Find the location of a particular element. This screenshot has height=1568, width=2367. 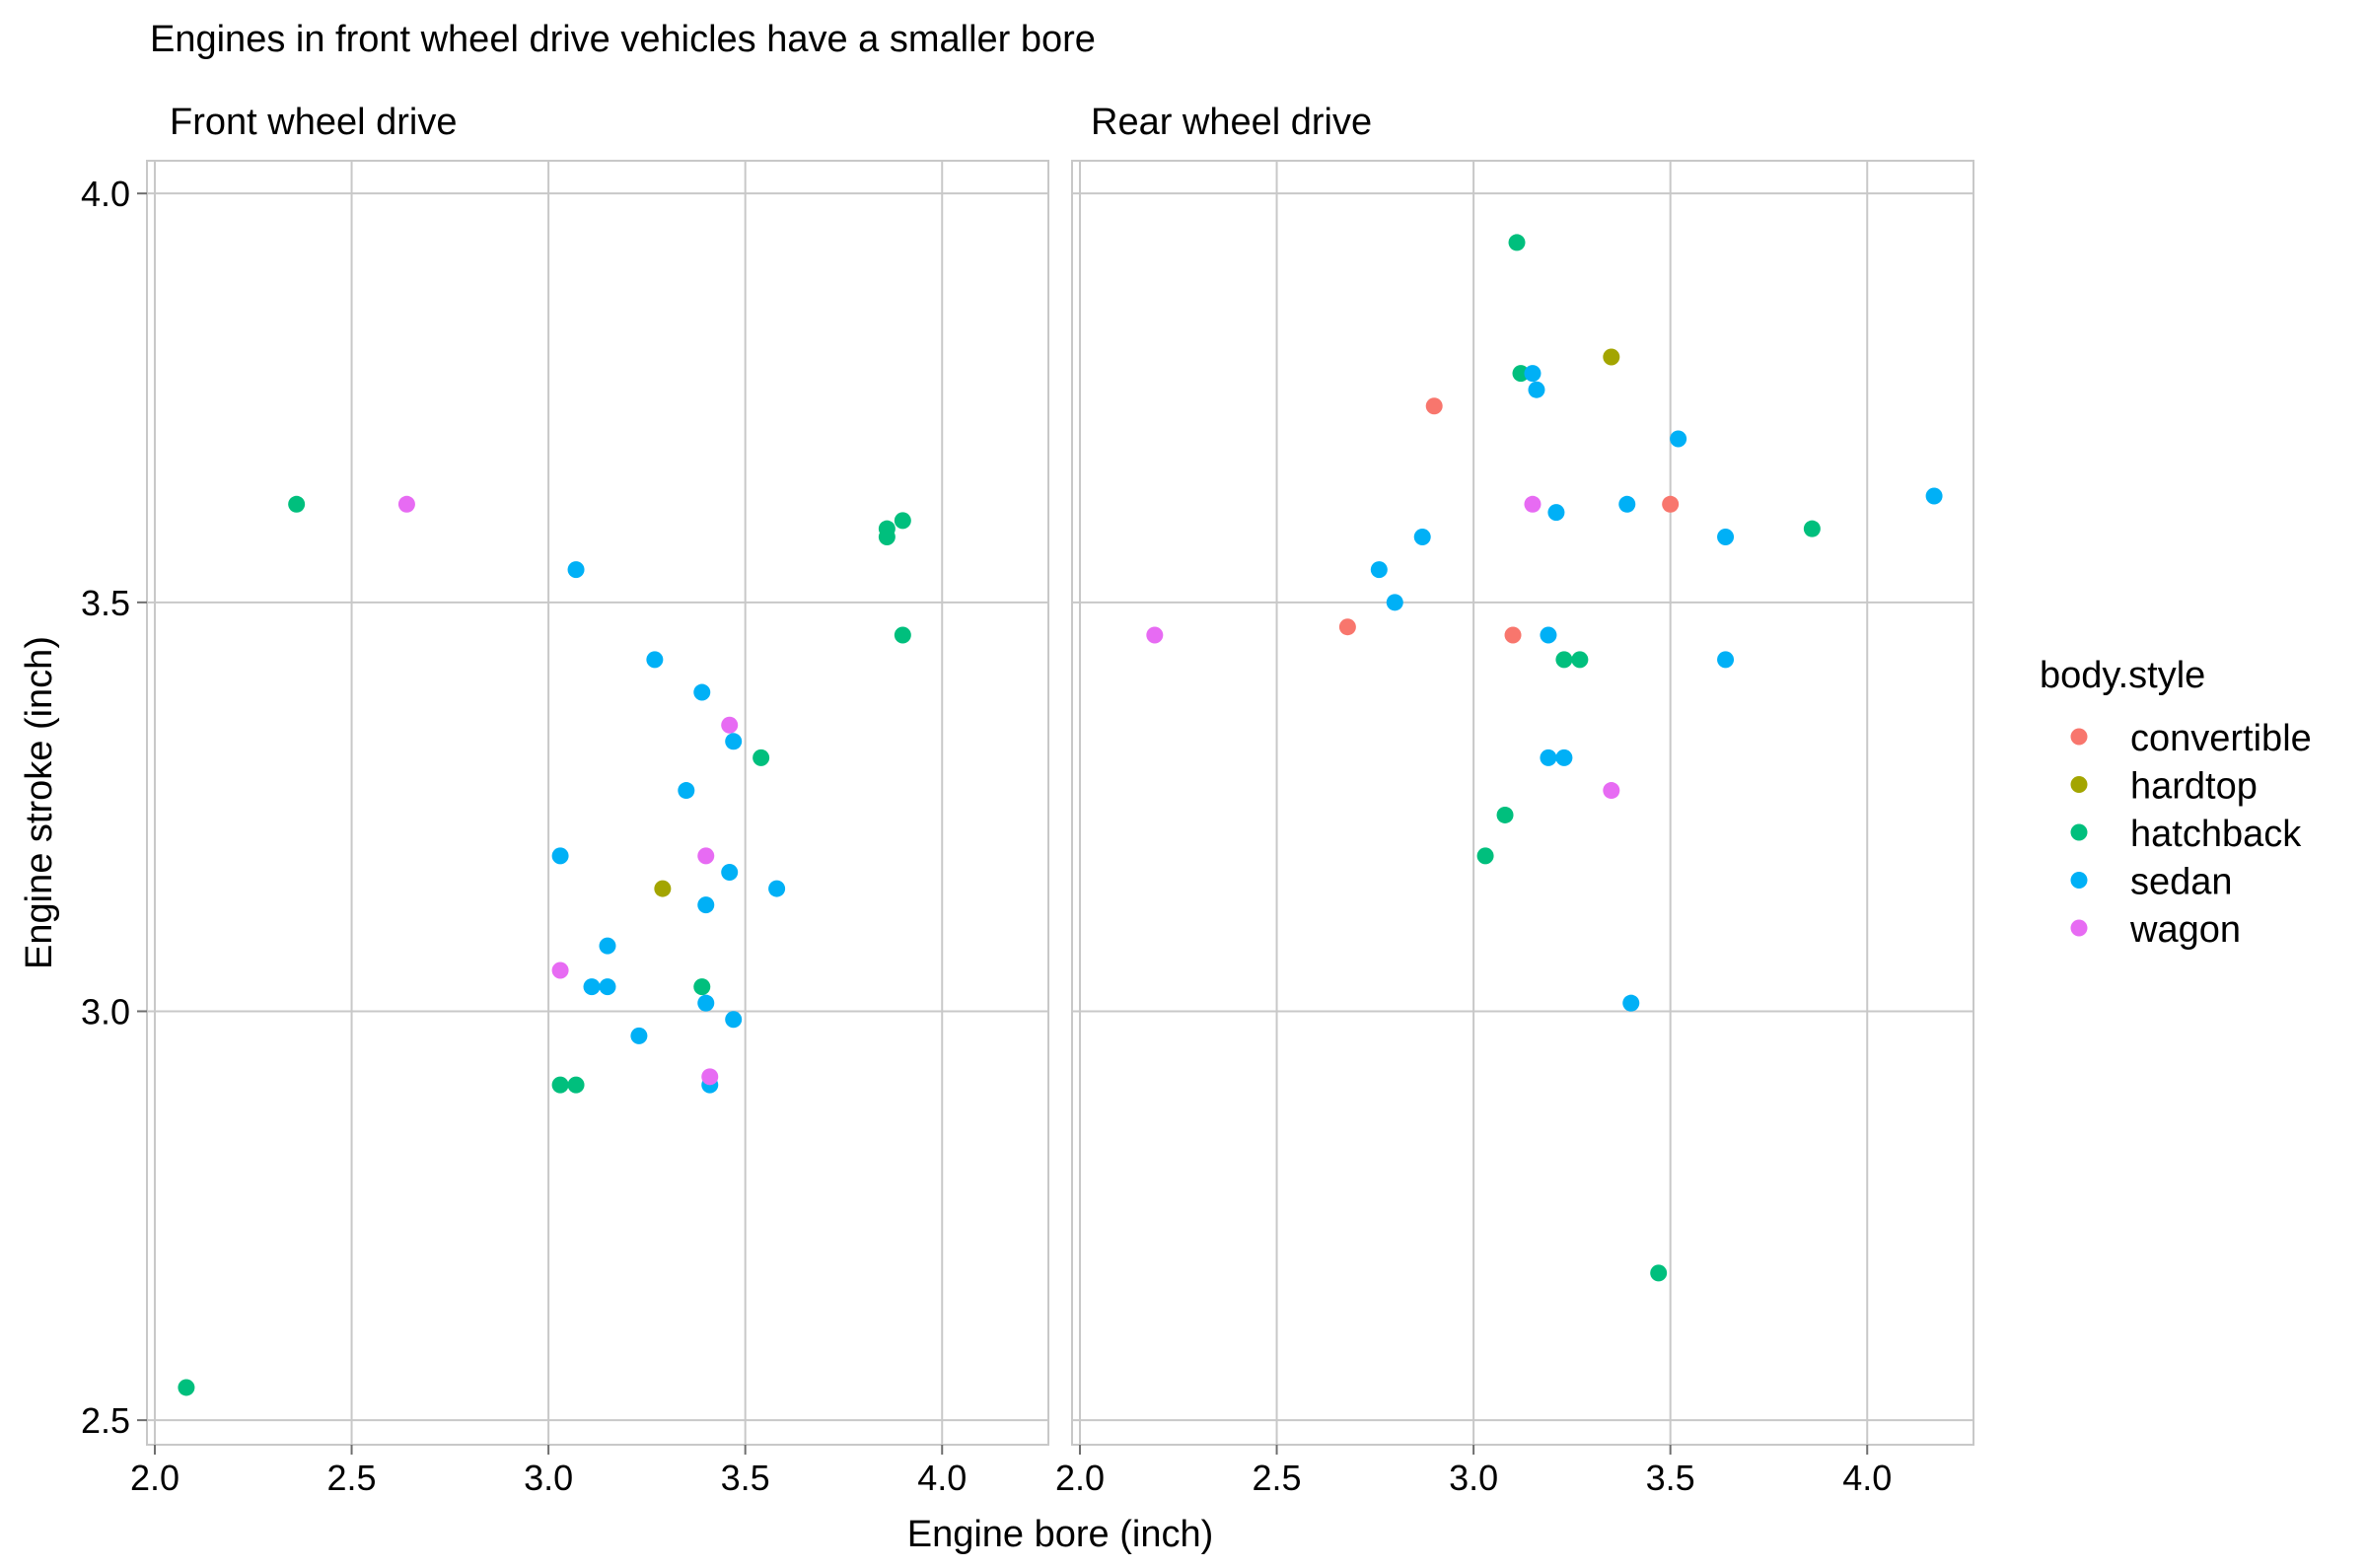

x-axis-title: Engine bore (inch) is located at coordinates (1060, 1534).